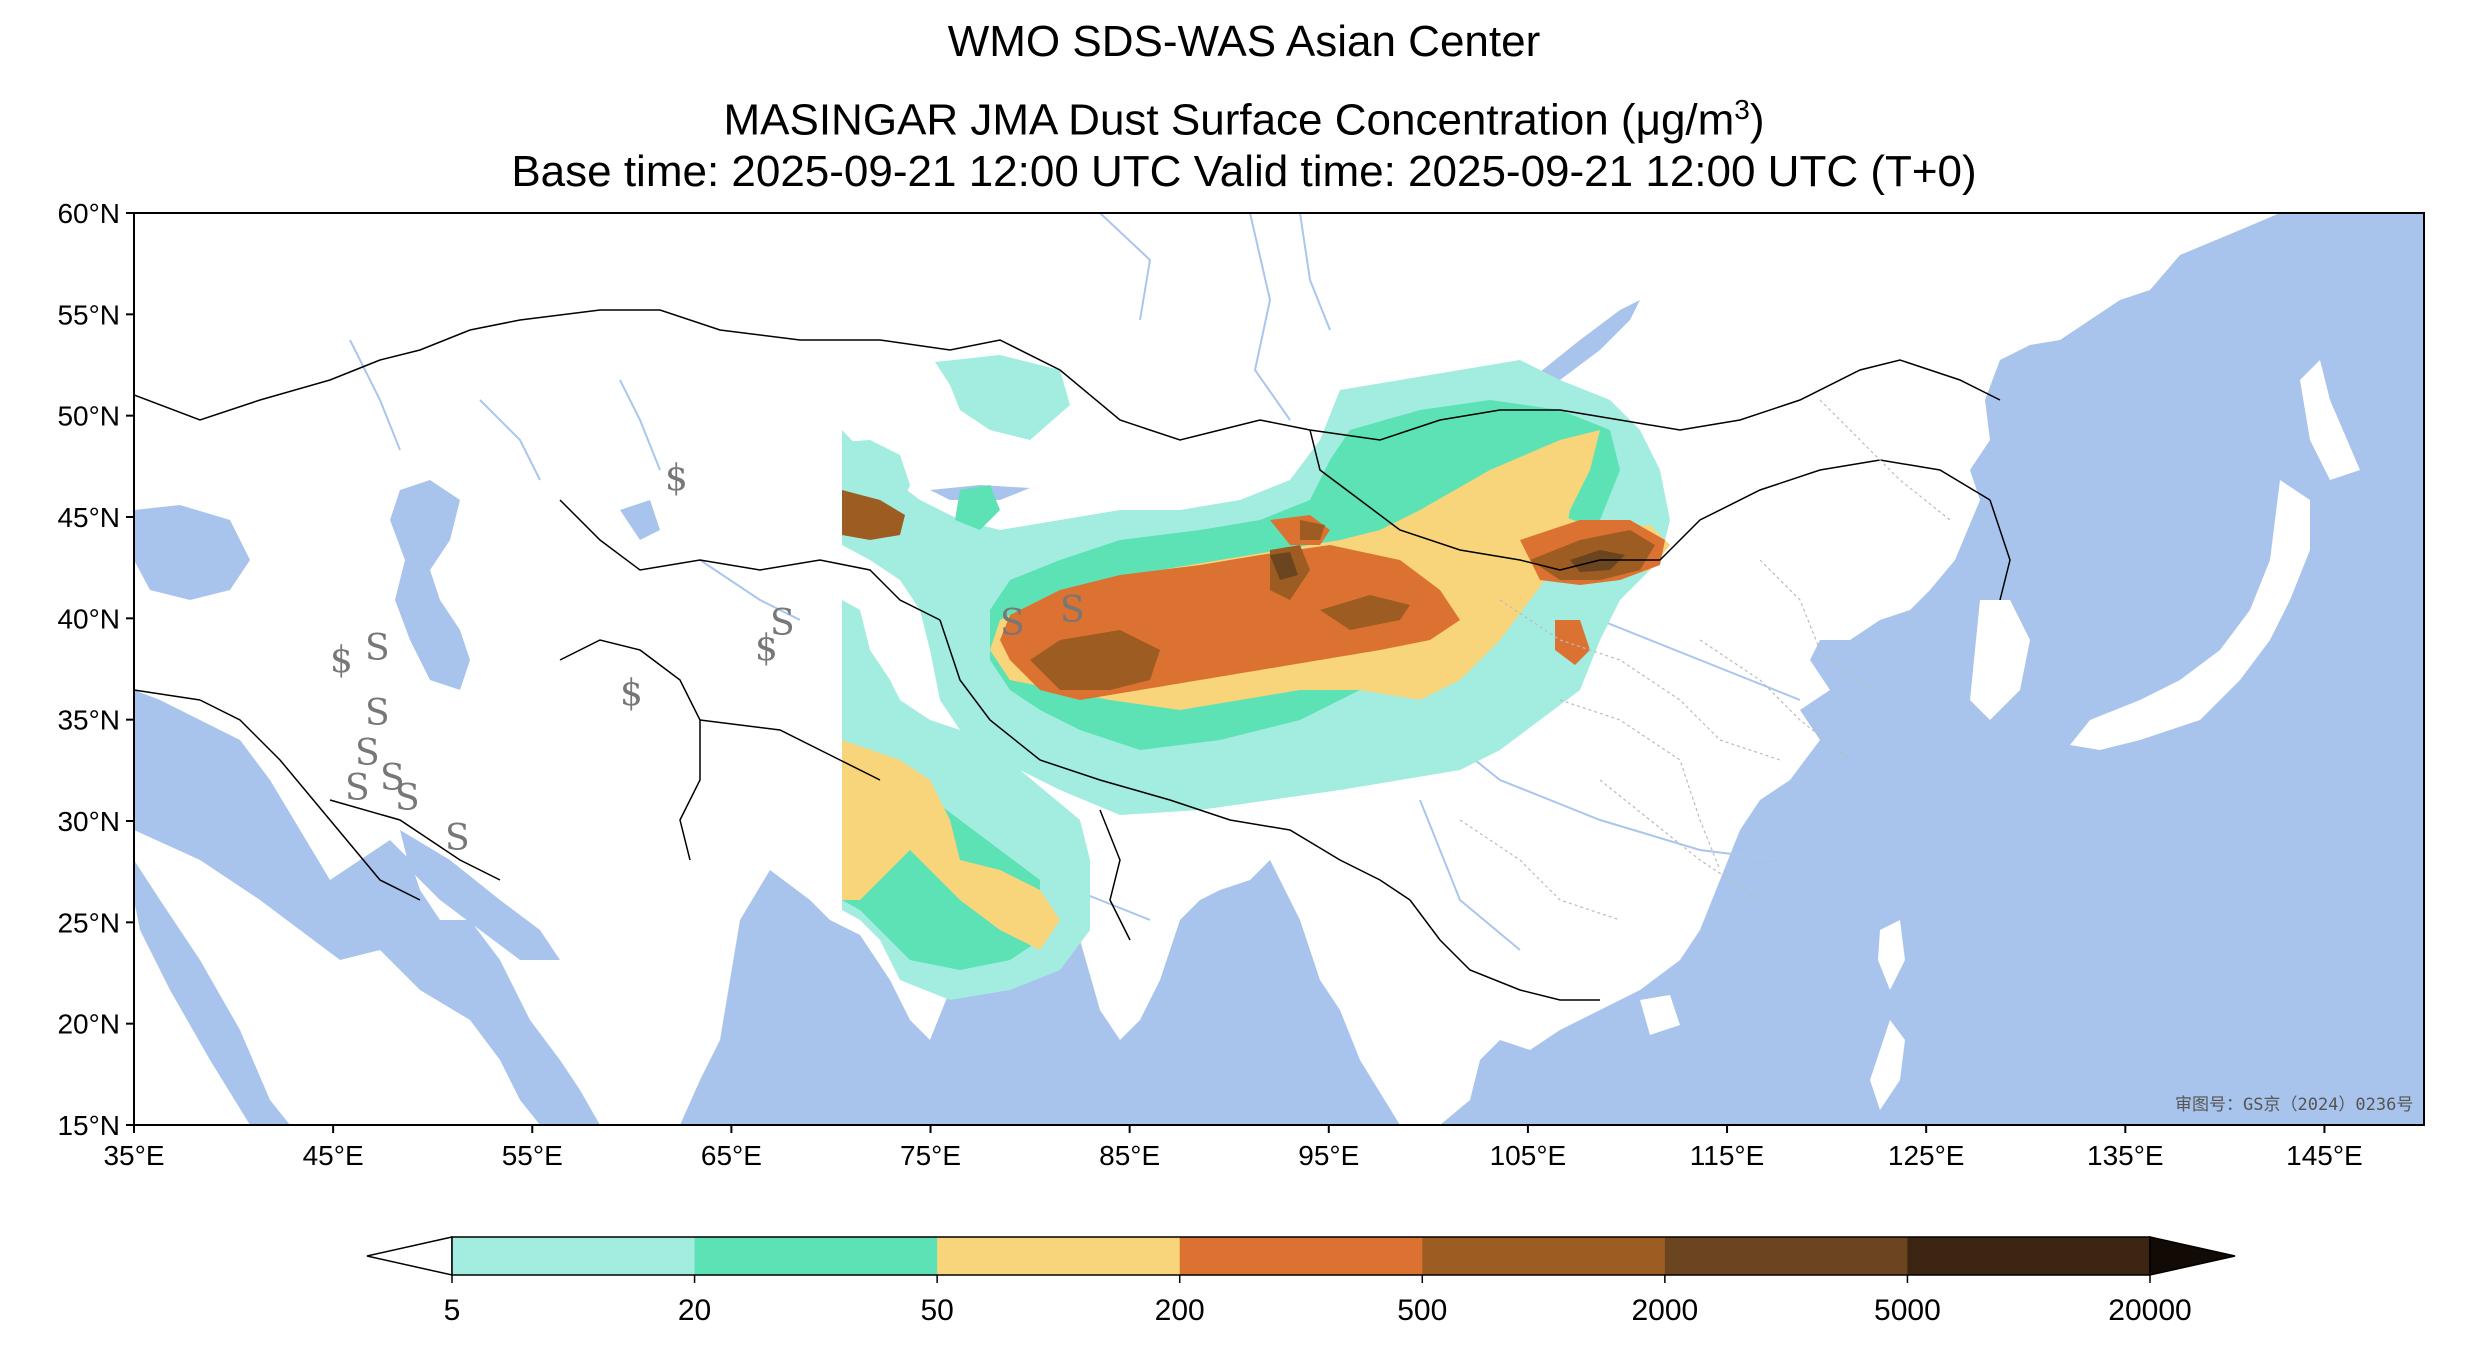  What do you see at coordinates (95, 669) in the screenshot?
I see `latitude-axis: 60°N 55°N 50°N 45°N 40°N 35°N 30°N 25°N 20°N 15°N` at bounding box center [95, 669].